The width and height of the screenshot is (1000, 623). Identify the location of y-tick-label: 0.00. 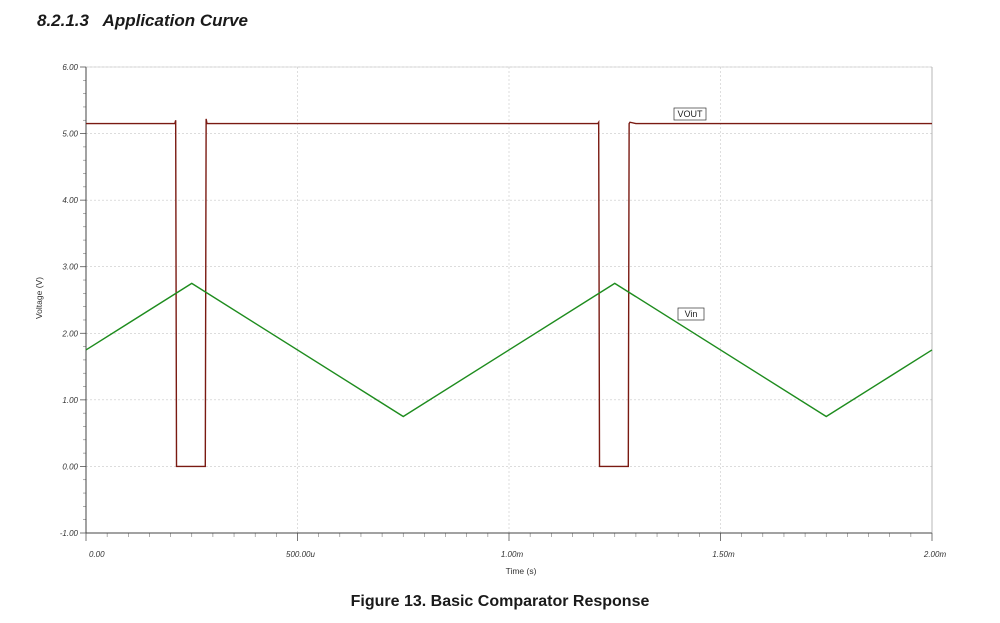
(70, 466).